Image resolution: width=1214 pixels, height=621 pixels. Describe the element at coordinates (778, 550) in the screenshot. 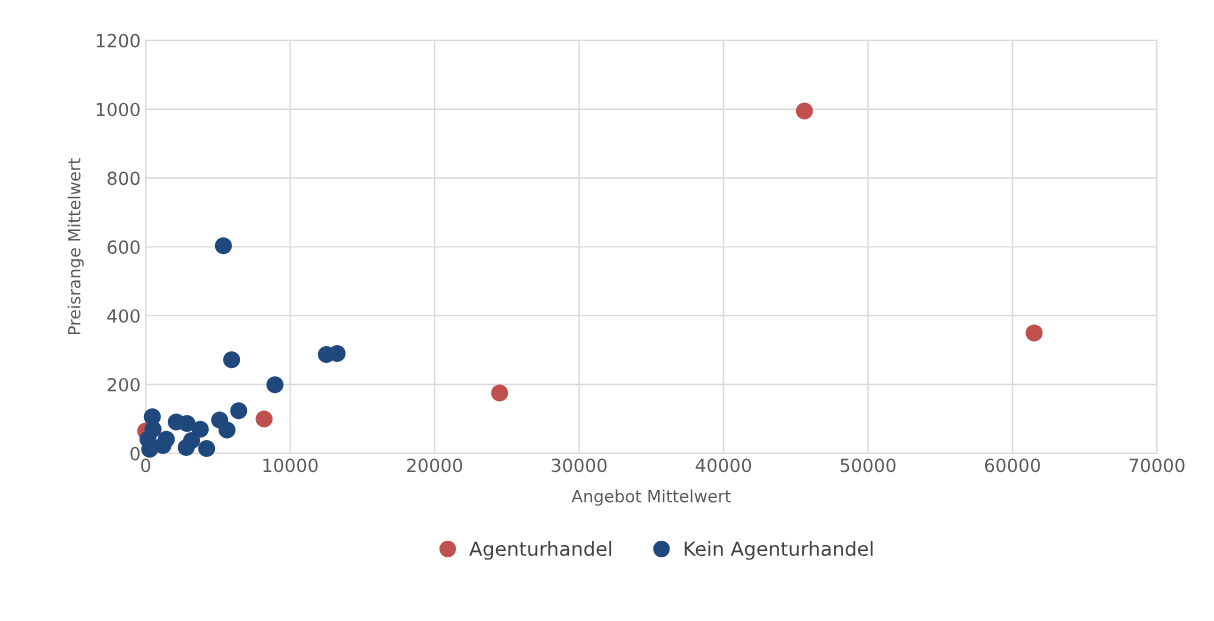

I see `legend-label: Kein Agenturhandel` at that location.